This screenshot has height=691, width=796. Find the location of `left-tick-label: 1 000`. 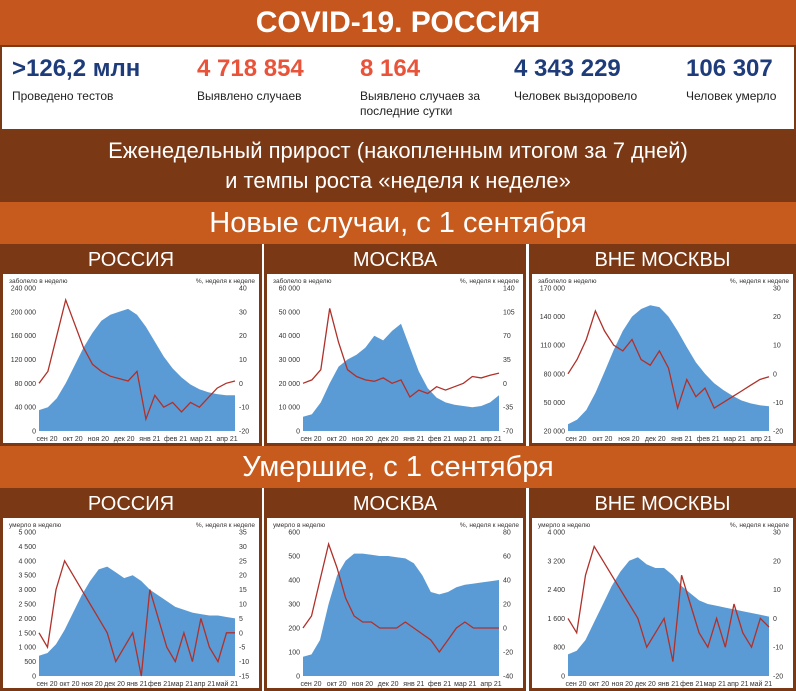

left-tick-label: 1 000 is located at coordinates (27, 648).